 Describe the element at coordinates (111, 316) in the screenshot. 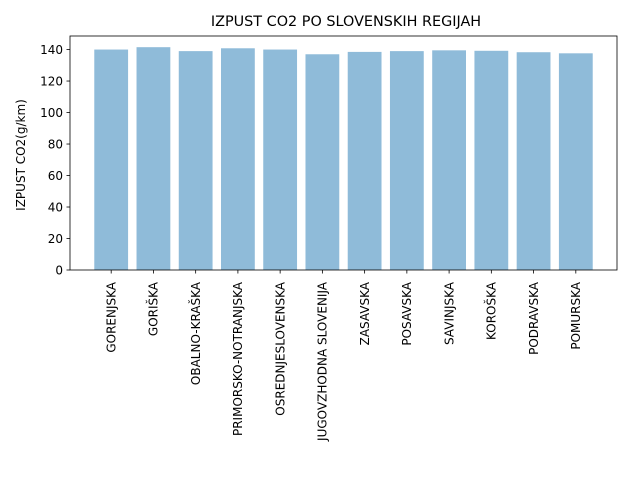

I see `x-tick-label-0: GORENJSKA` at that location.